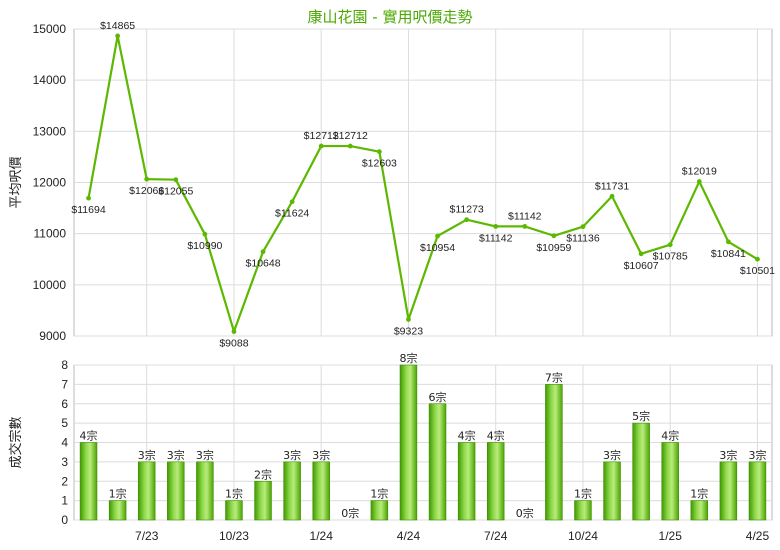 The width and height of the screenshot is (780, 550). Describe the element at coordinates (583, 239) in the screenshot. I see `price-data-label: $11136` at that location.